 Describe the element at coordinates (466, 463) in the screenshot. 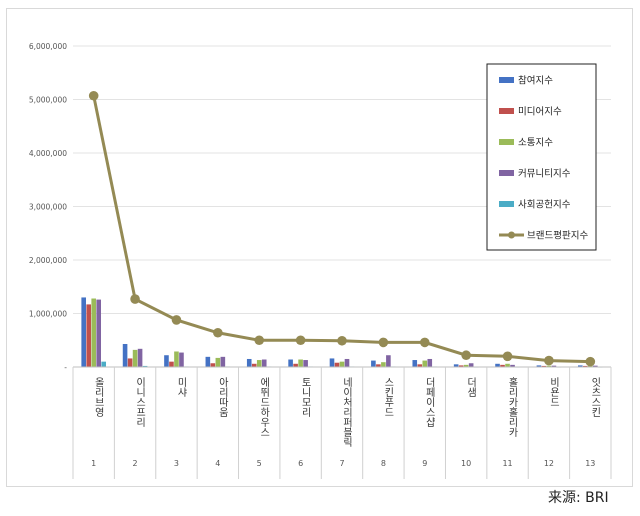

I see `category-number: 10` at that location.